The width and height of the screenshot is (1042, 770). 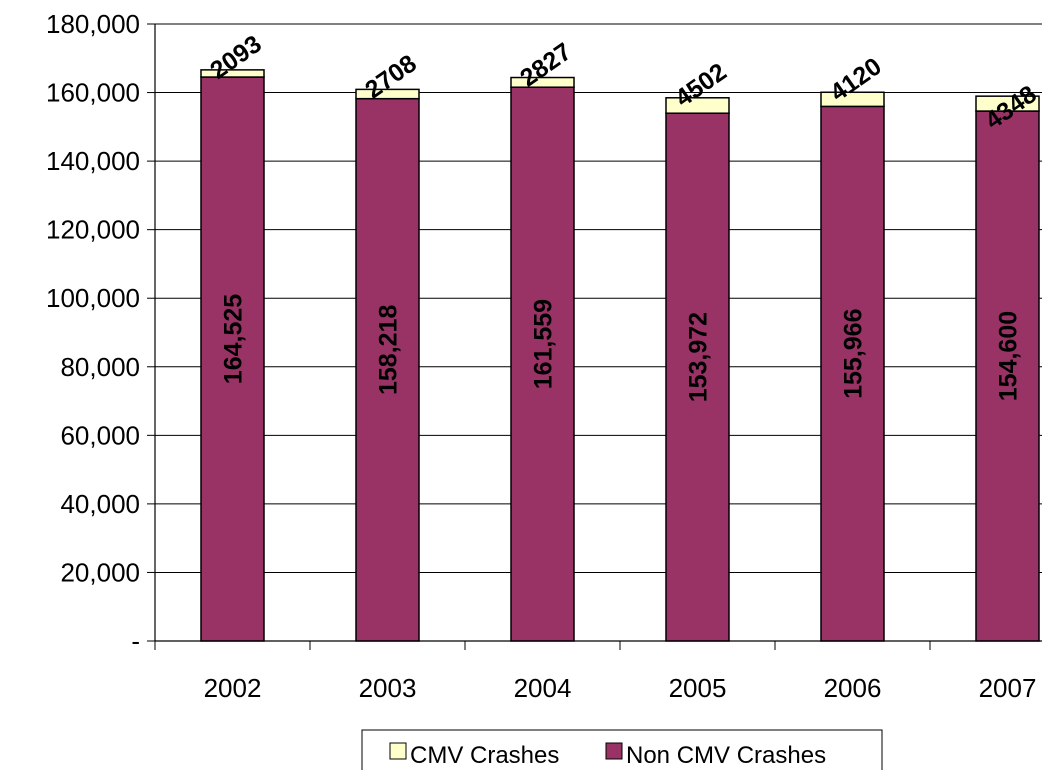 What do you see at coordinates (699, 357) in the screenshot?
I see `data-label-non-cmv: 153,972` at bounding box center [699, 357].